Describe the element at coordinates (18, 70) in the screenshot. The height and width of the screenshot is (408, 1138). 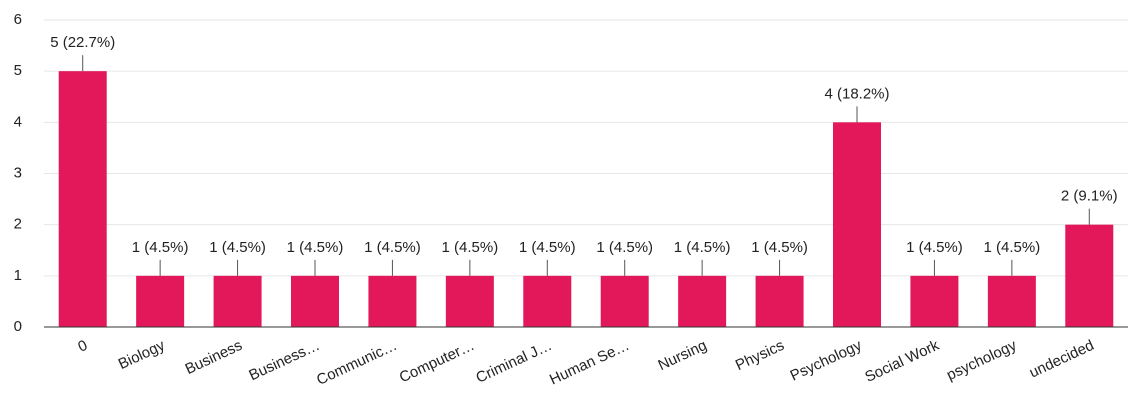
I see `y-tick-label: 5` at that location.